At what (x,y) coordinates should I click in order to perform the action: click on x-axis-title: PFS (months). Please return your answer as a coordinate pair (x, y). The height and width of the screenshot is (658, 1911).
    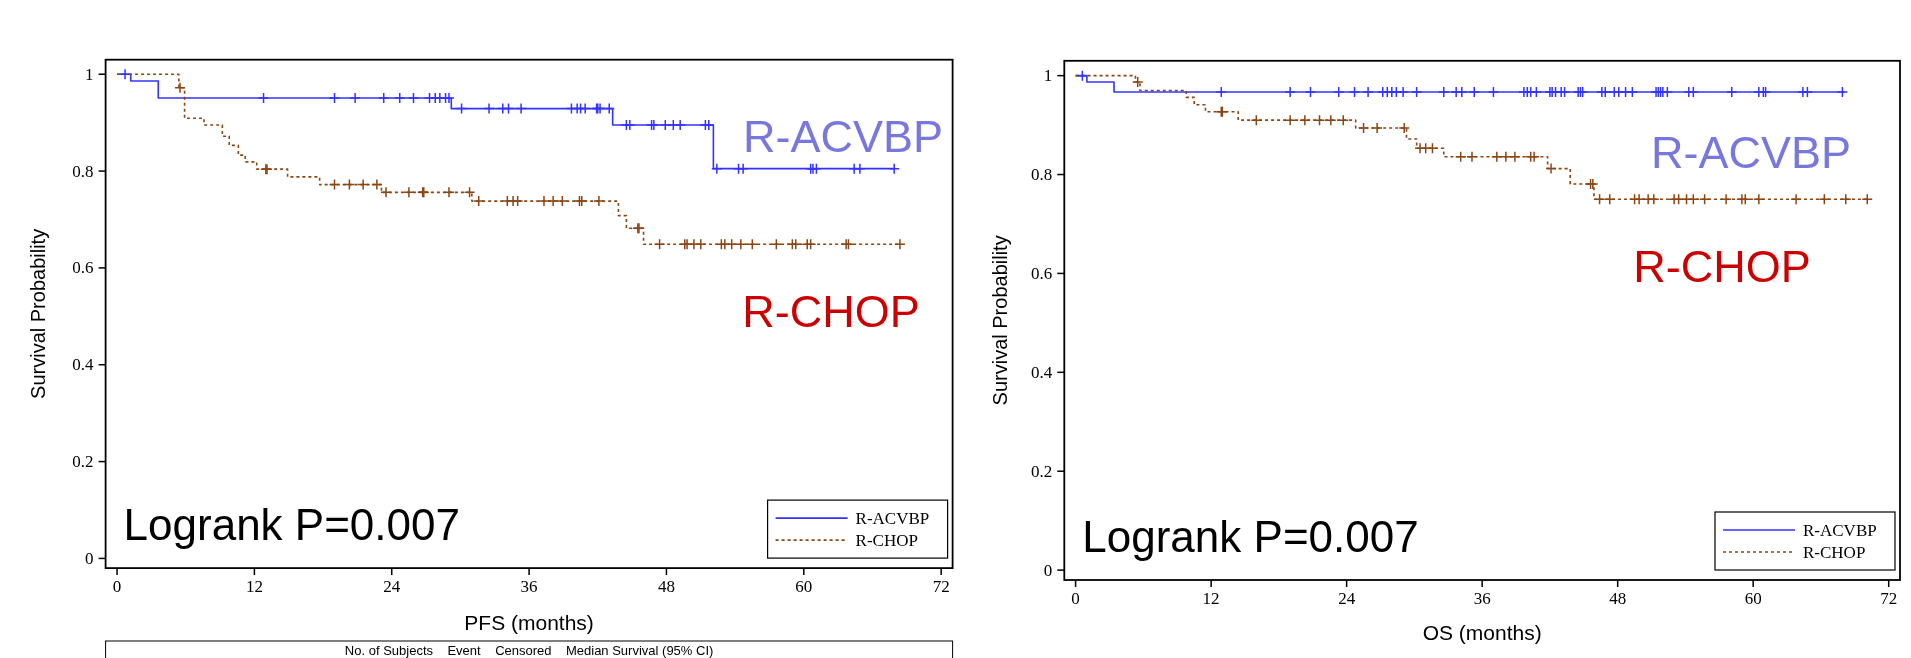
    Looking at the image, I should click on (529, 622).